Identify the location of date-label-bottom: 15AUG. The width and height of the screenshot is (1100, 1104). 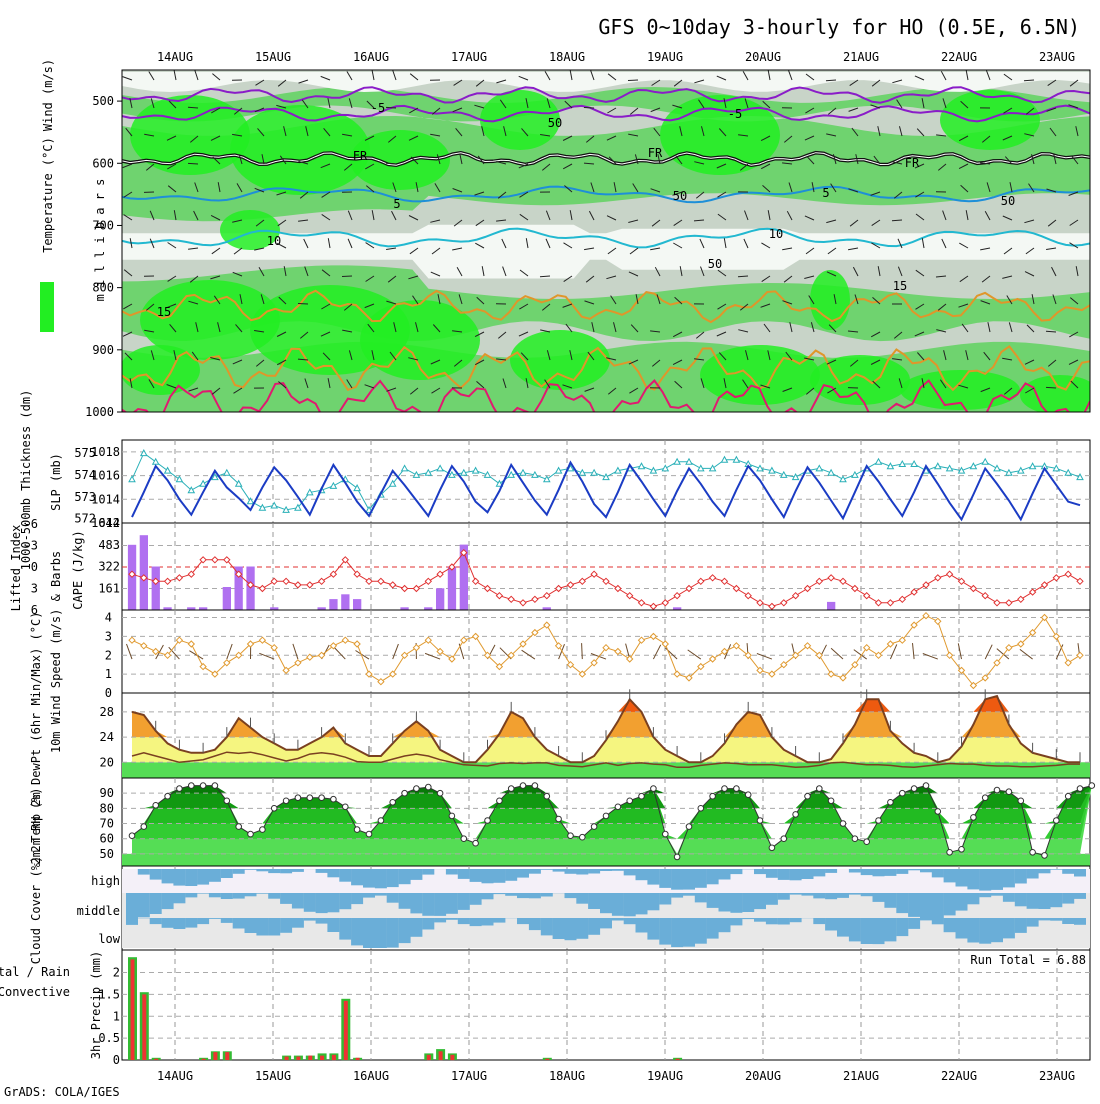
(273, 1076).